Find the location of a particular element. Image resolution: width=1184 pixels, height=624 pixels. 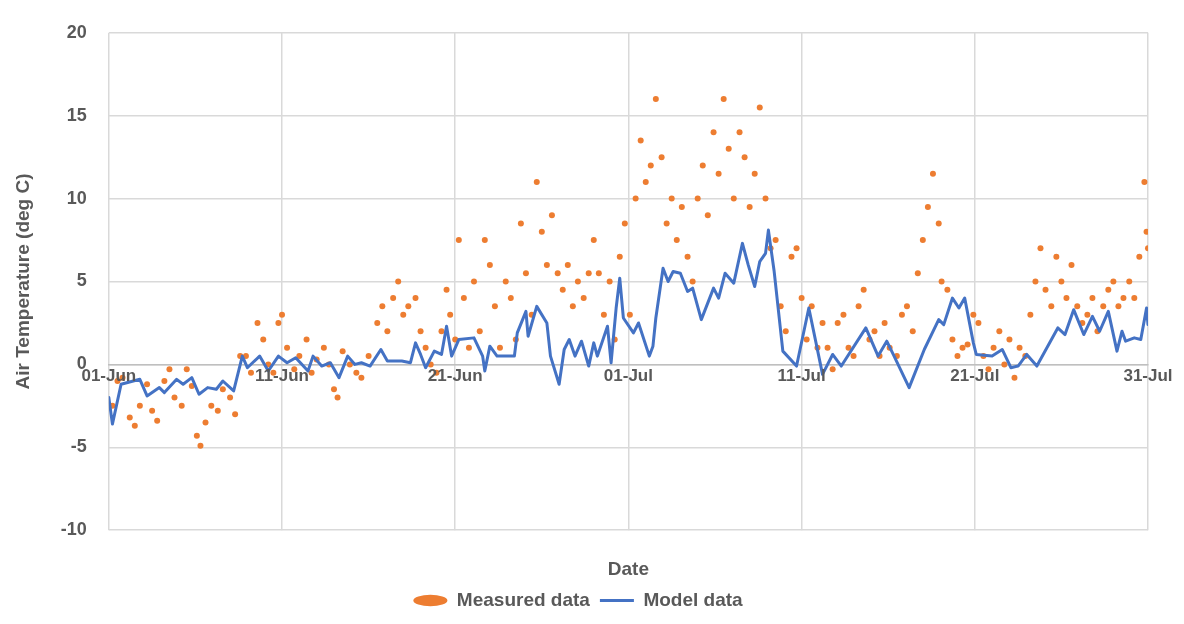

x-tick-label: 11-Jun is located at coordinates (282, 376).